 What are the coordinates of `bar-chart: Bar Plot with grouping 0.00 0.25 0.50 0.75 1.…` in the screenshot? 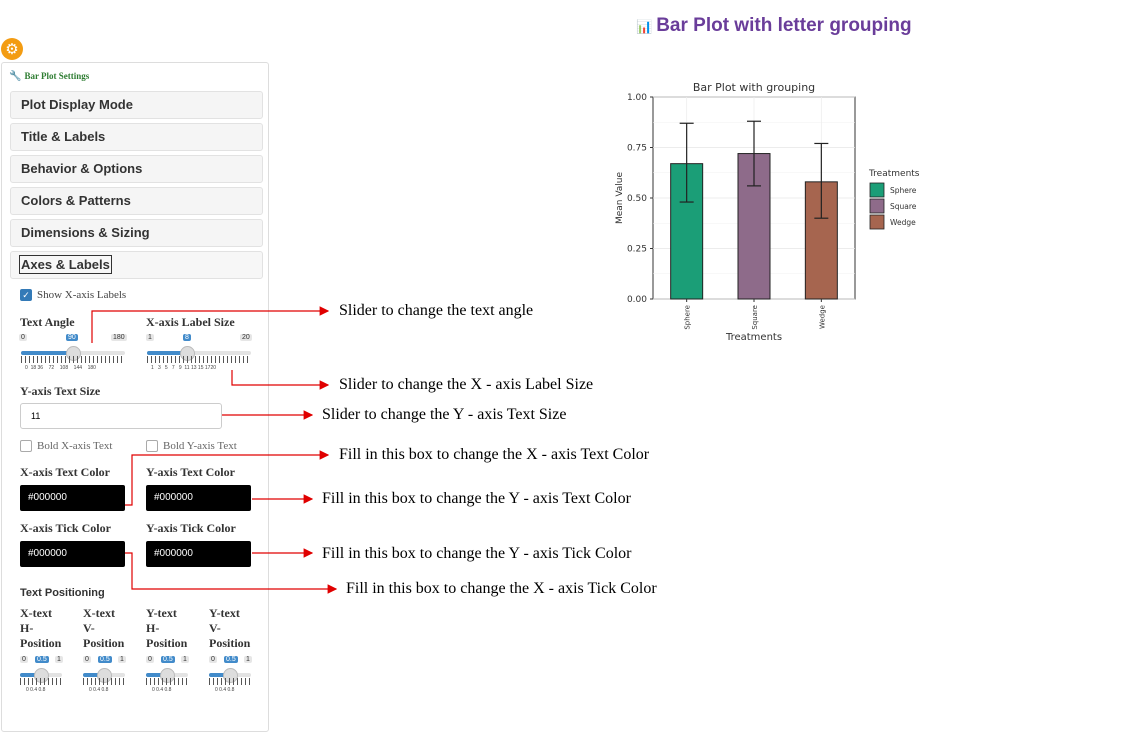 It's located at (767, 212).